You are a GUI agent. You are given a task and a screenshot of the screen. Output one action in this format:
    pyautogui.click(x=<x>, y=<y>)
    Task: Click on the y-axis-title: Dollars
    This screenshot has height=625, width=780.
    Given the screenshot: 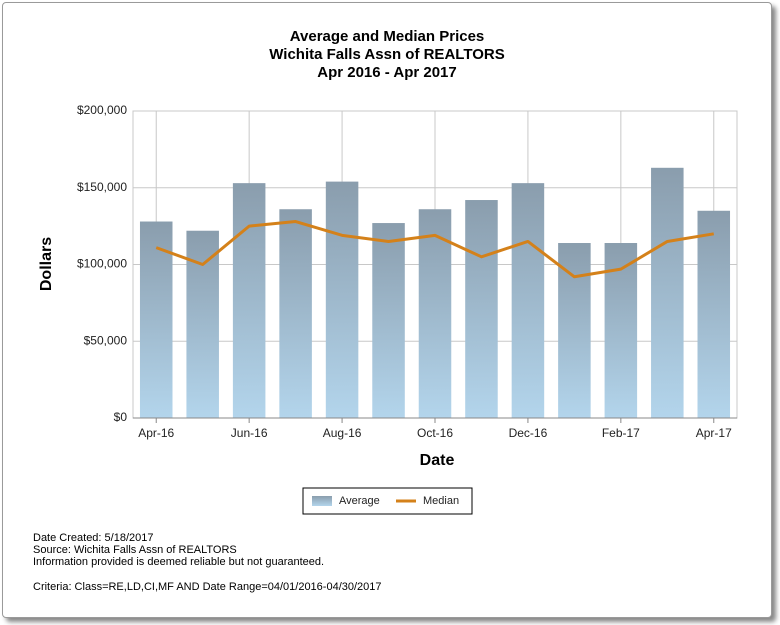 What is the action you would take?
    pyautogui.click(x=46, y=264)
    